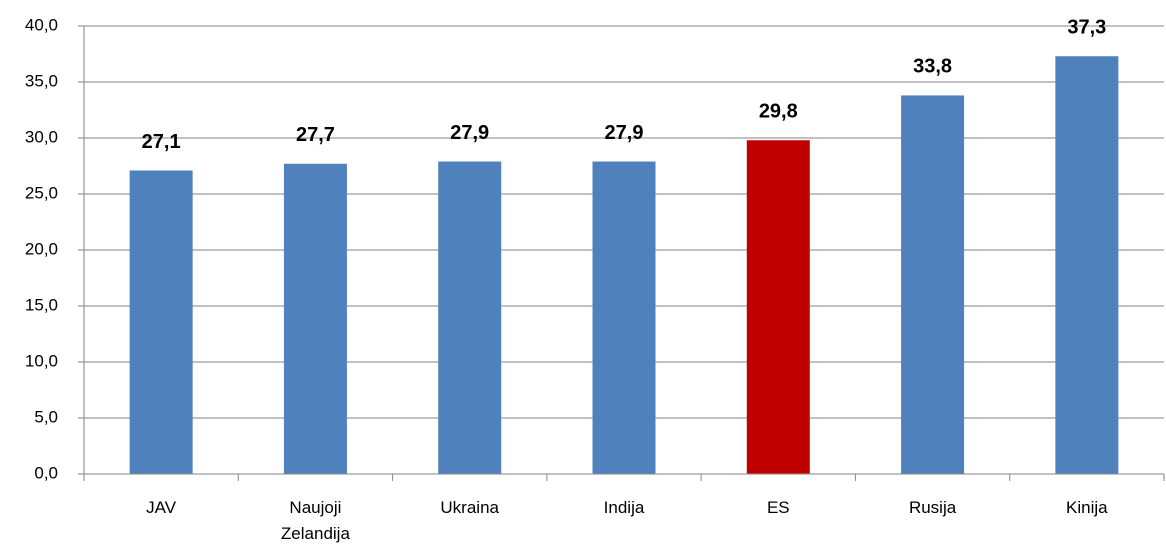  What do you see at coordinates (778, 112) in the screenshot?
I see `data-label: 29,8` at bounding box center [778, 112].